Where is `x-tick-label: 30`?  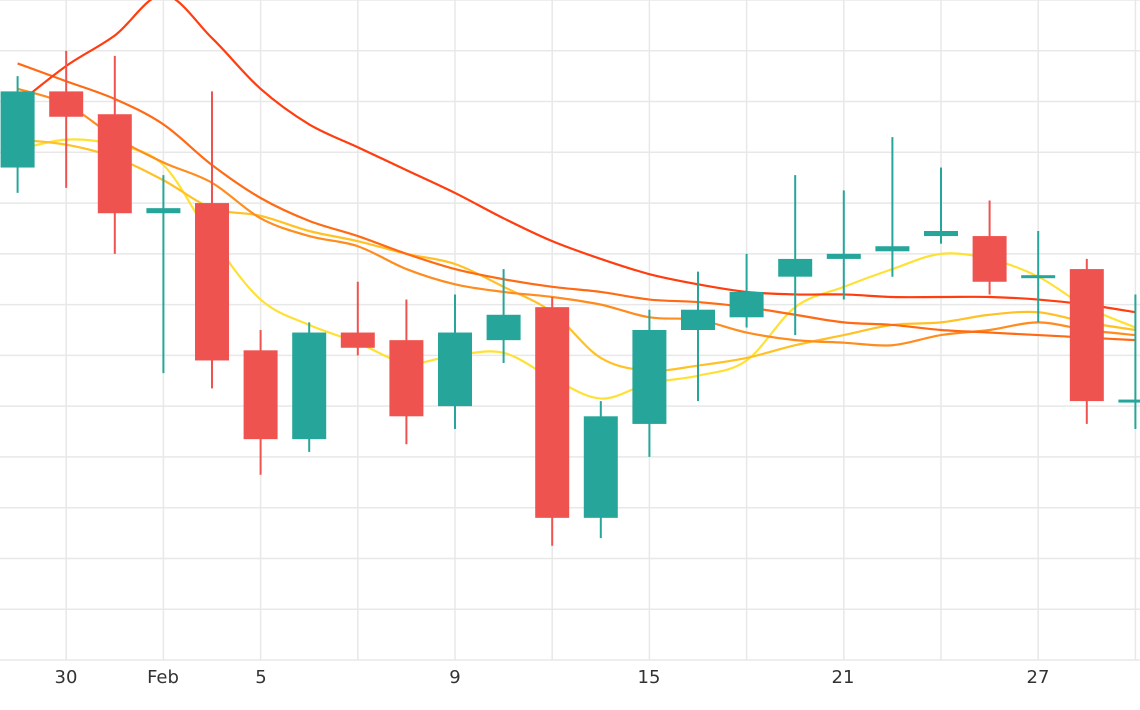 x-tick-label: 30 is located at coordinates (66, 677).